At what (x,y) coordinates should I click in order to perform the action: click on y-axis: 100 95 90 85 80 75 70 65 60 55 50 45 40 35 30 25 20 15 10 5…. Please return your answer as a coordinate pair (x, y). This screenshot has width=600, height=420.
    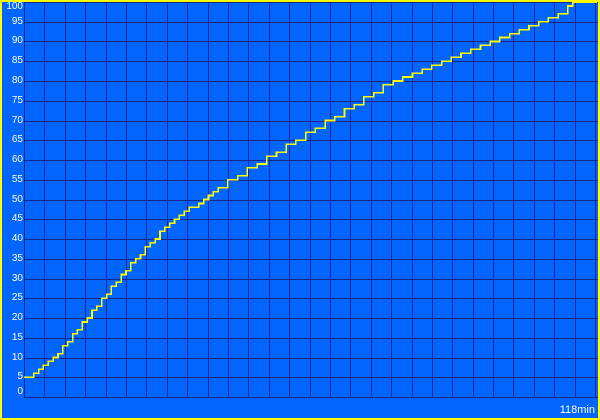
    Looking at the image, I should click on (13, 200).